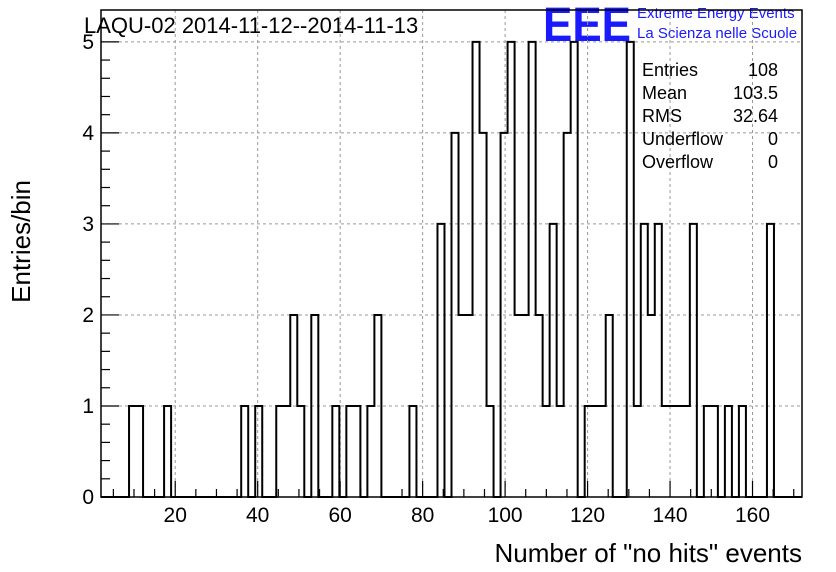 The height and width of the screenshot is (572, 836). I want to click on stat-mean-value: 103.5, so click(755, 93).